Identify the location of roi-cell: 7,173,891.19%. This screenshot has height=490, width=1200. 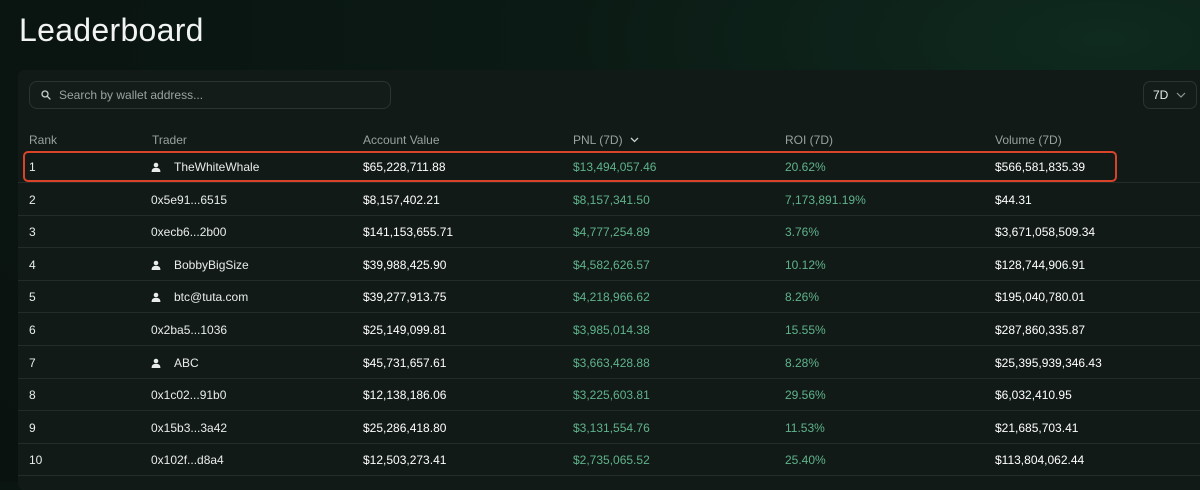
(825, 199).